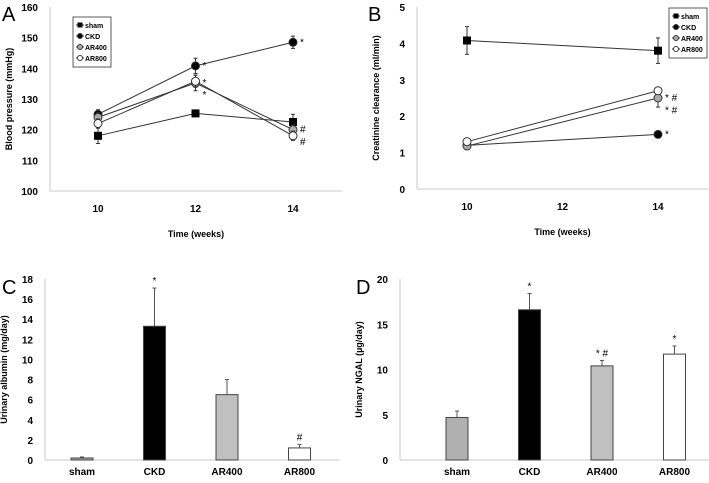  Describe the element at coordinates (28, 300) in the screenshot. I see `y-tick-label: 16` at that location.